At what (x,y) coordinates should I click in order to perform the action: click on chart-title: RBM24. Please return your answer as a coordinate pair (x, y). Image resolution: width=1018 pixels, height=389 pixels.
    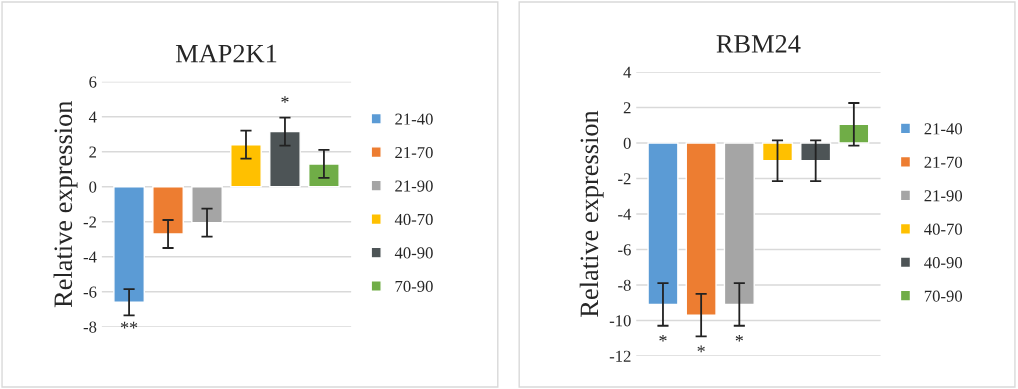
    Looking at the image, I should click on (758, 44).